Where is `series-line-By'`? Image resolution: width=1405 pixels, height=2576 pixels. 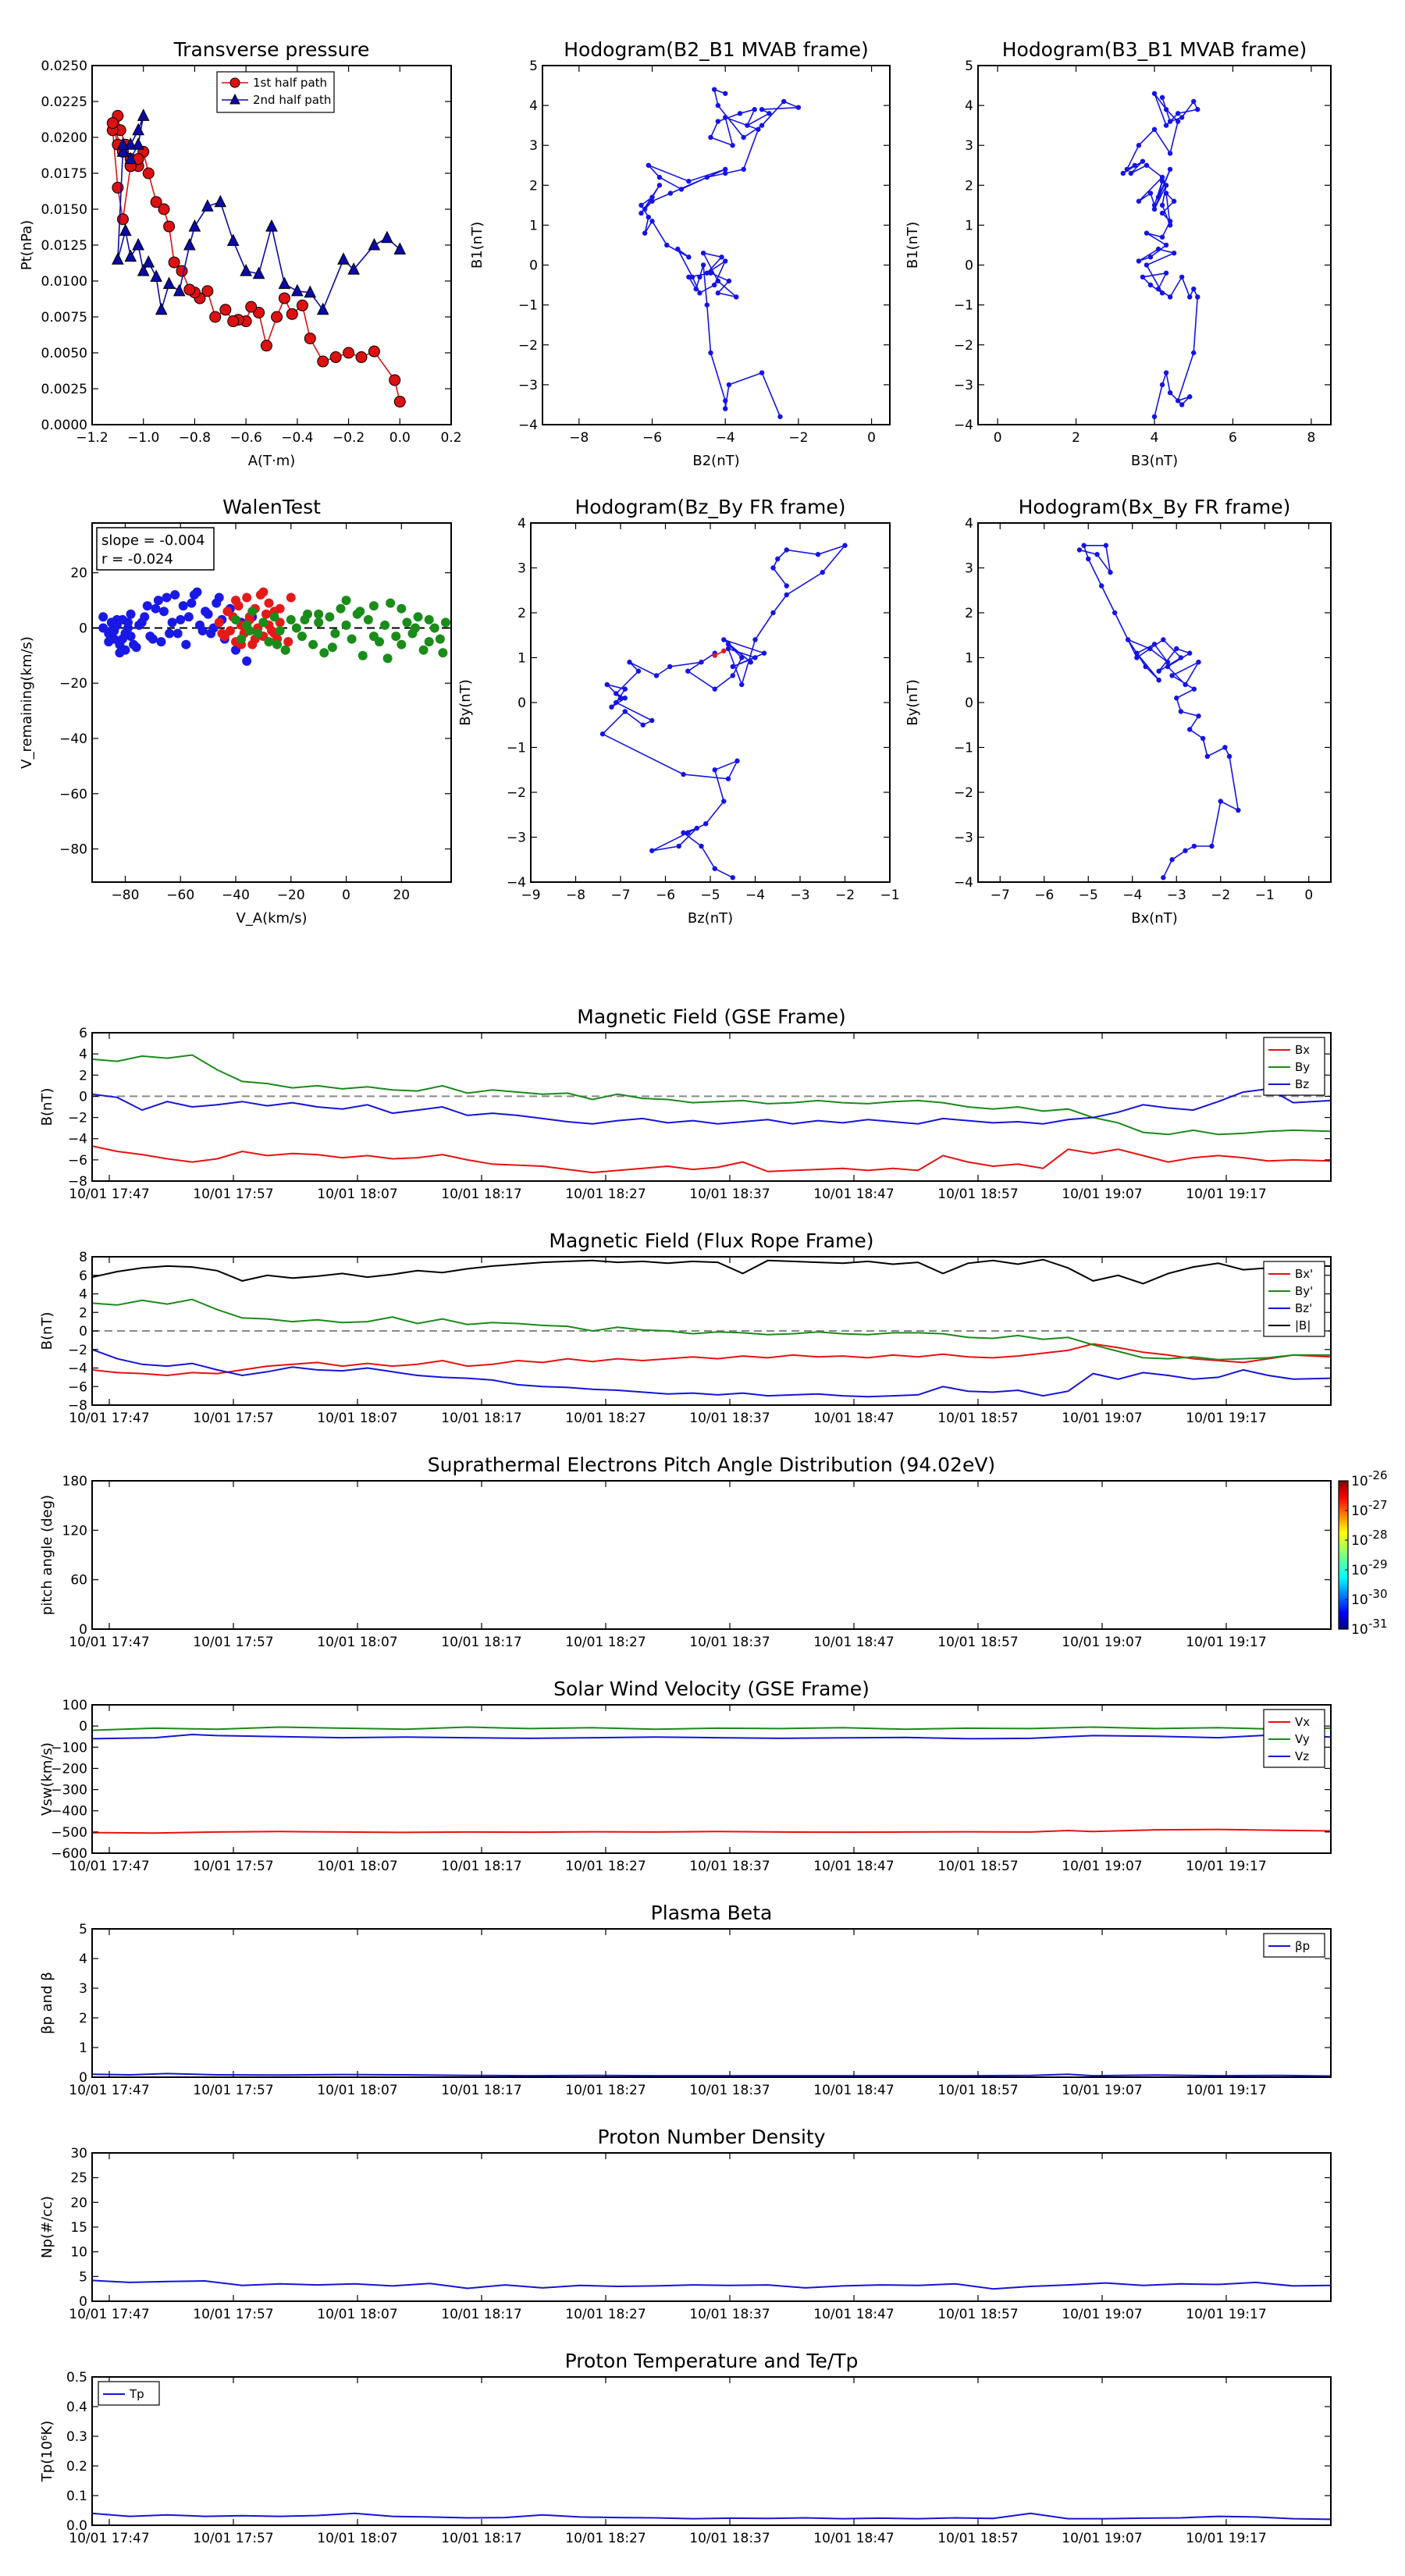
series-line-By' is located at coordinates (712, 1329).